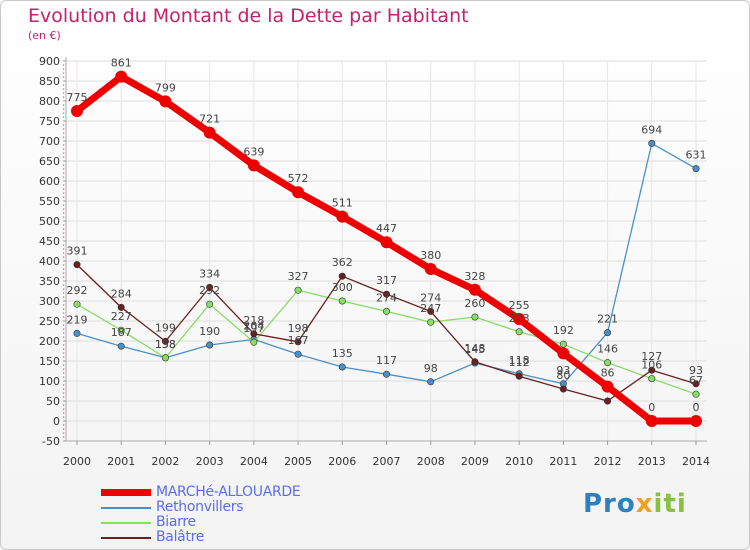 The image size is (750, 550). I want to click on data-label: 148, so click(474, 348).